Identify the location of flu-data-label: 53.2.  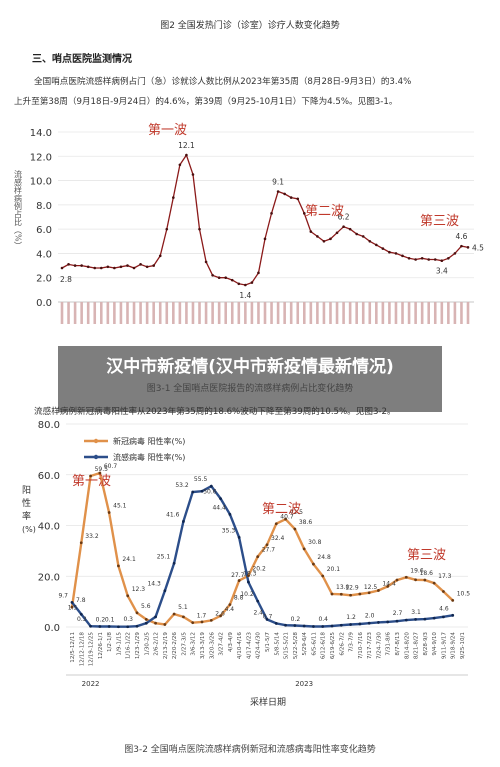
(182, 485).